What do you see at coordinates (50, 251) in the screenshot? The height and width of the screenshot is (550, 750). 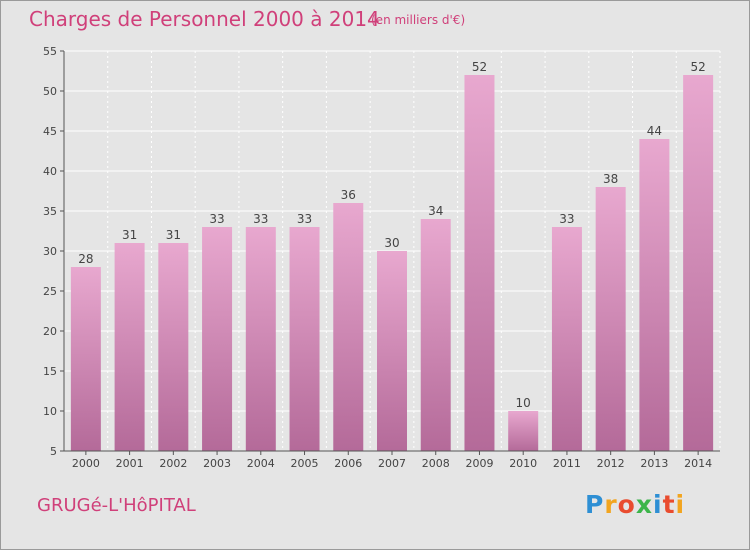 I see `y-tick-label: 30` at bounding box center [50, 251].